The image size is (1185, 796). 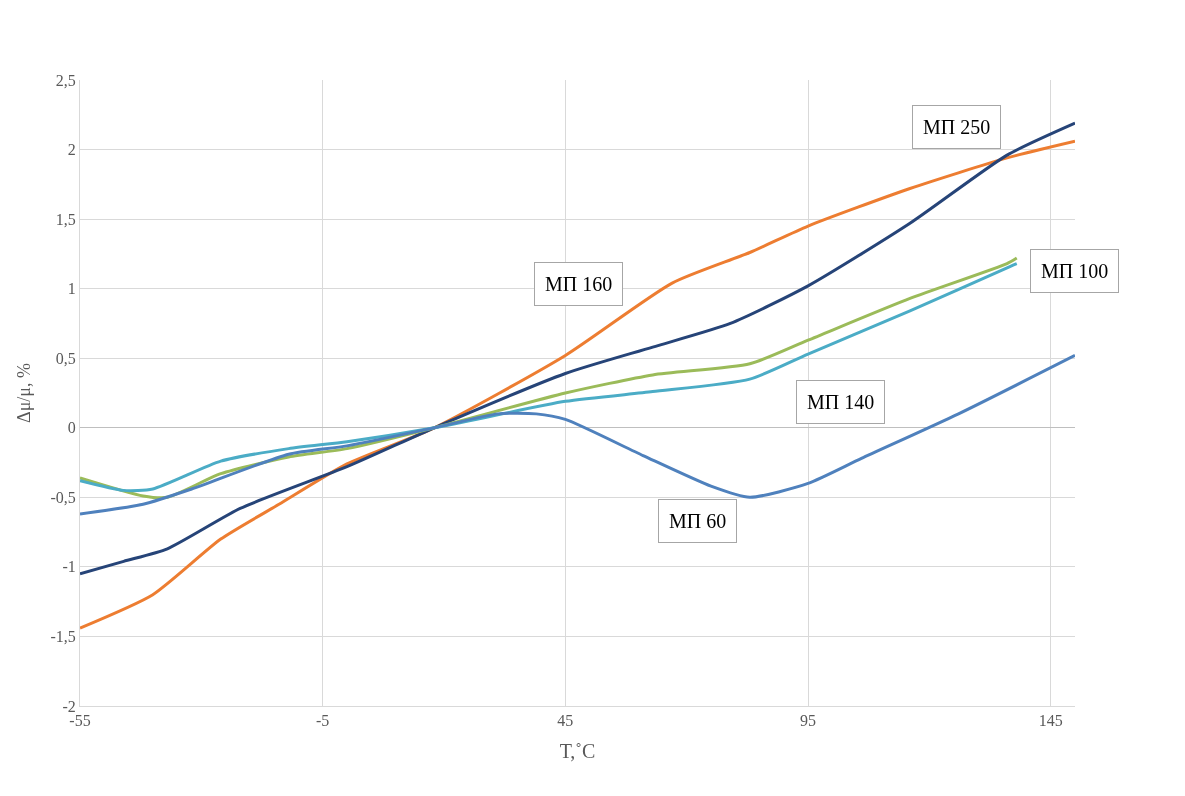 What do you see at coordinates (71, 289) in the screenshot?
I see `y-tick-label: 1` at bounding box center [71, 289].